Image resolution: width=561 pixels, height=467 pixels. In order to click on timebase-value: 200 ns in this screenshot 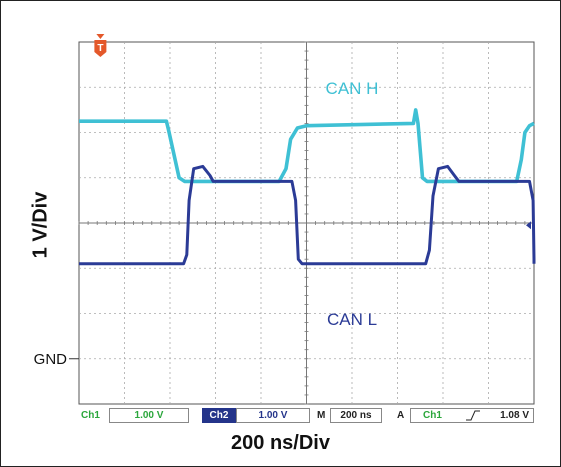, I will do `click(356, 415)`.